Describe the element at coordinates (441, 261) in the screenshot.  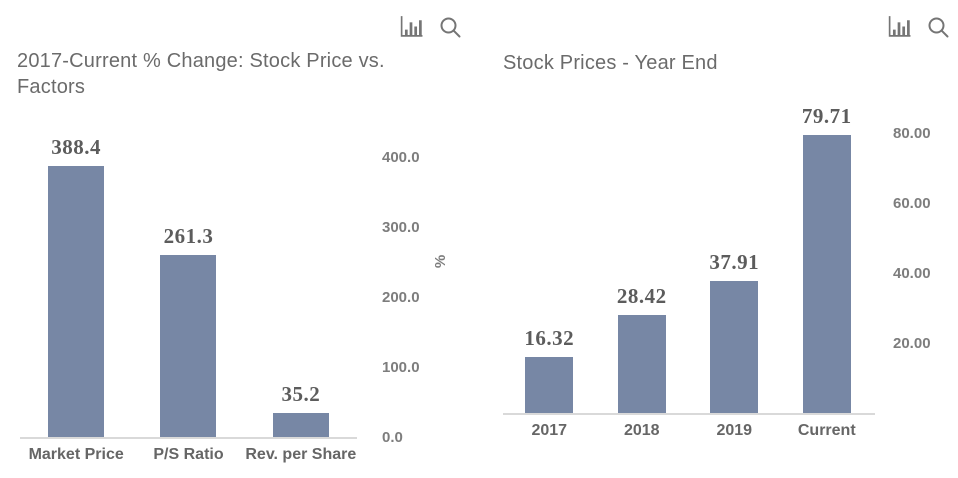
I see `y-axis-title: %` at that location.